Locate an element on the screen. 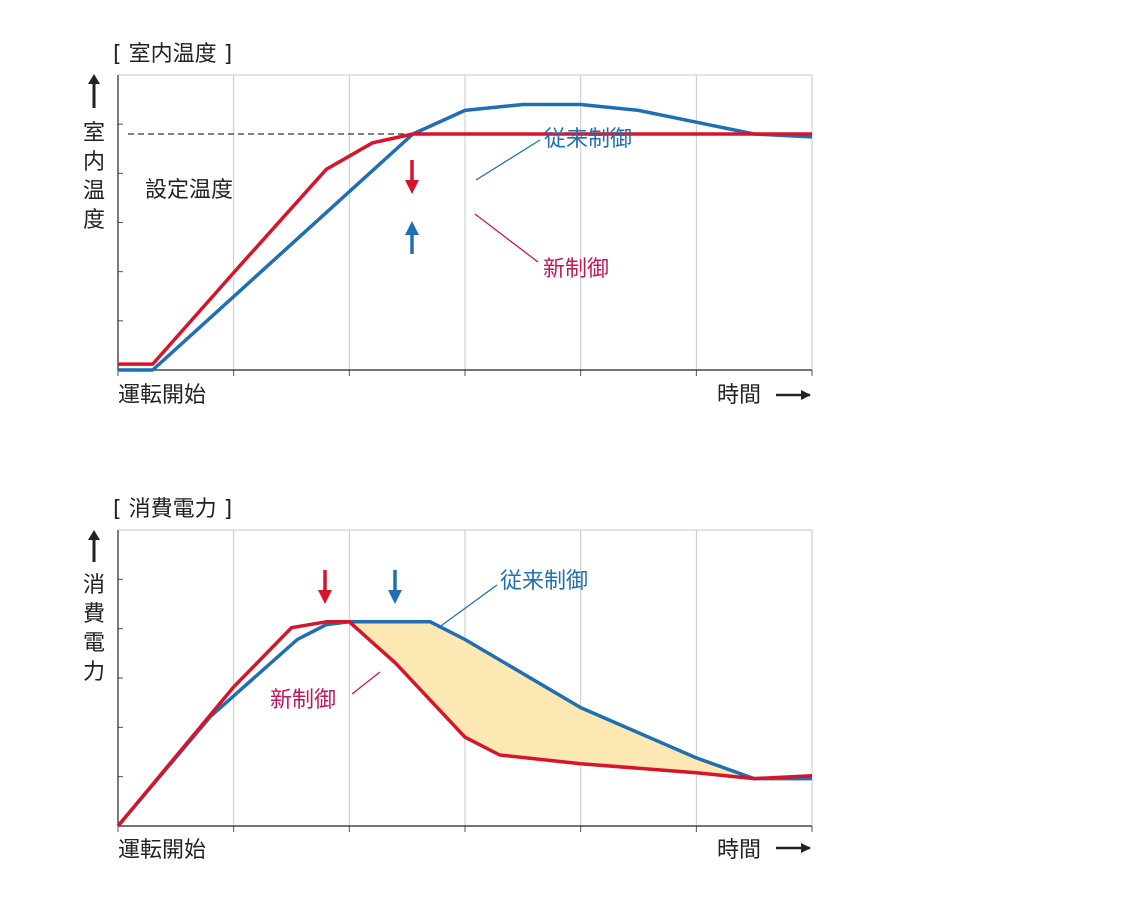 This screenshot has width=1134, height=898. x-axis-end-label: 時間 is located at coordinates (739, 395).